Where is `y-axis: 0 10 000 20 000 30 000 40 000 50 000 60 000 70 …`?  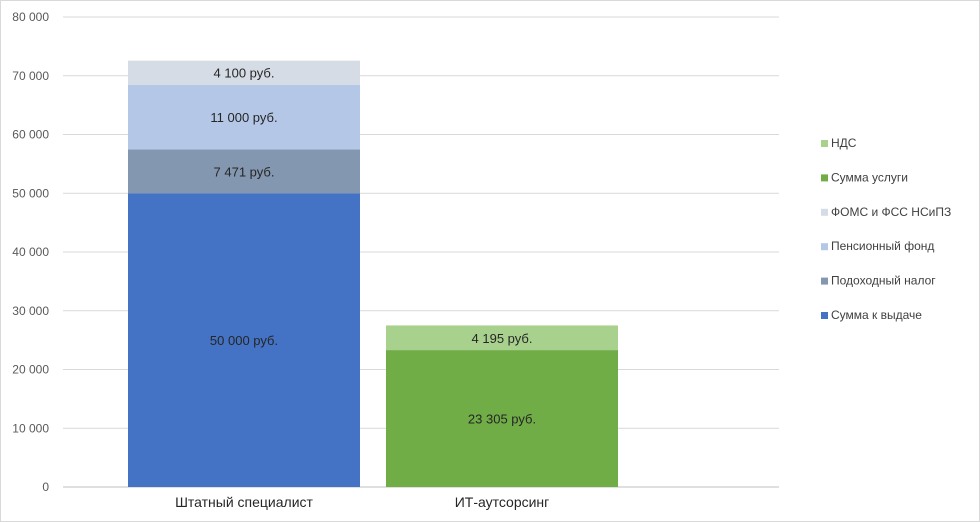 y-axis: 0 10 000 20 000 30 000 40 000 50 000 60 000 70 … is located at coordinates (30, 252).